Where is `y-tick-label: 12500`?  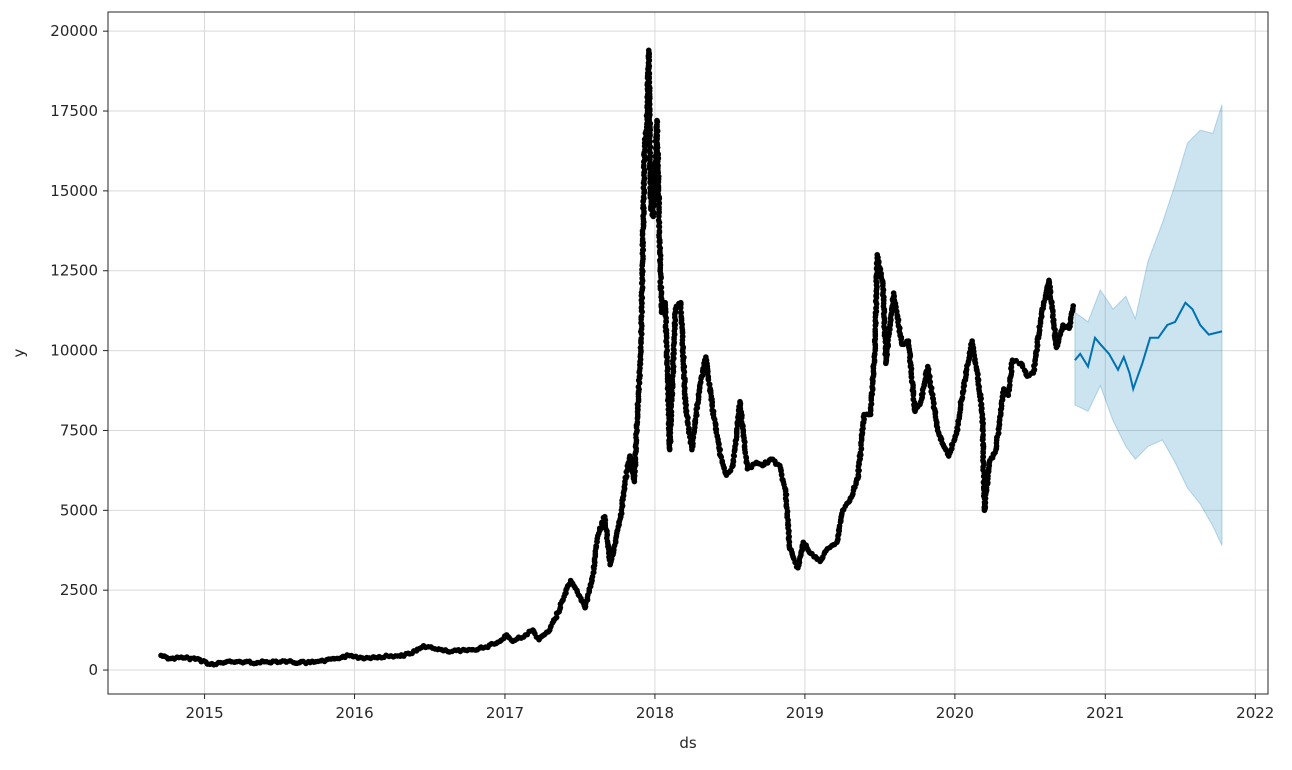 y-tick-label: 12500 is located at coordinates (74, 271).